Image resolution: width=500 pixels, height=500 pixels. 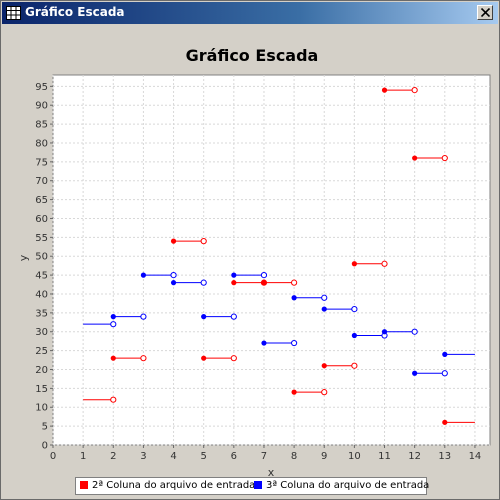 What do you see at coordinates (475, 456) in the screenshot?
I see `x-tick-label: 14` at bounding box center [475, 456].